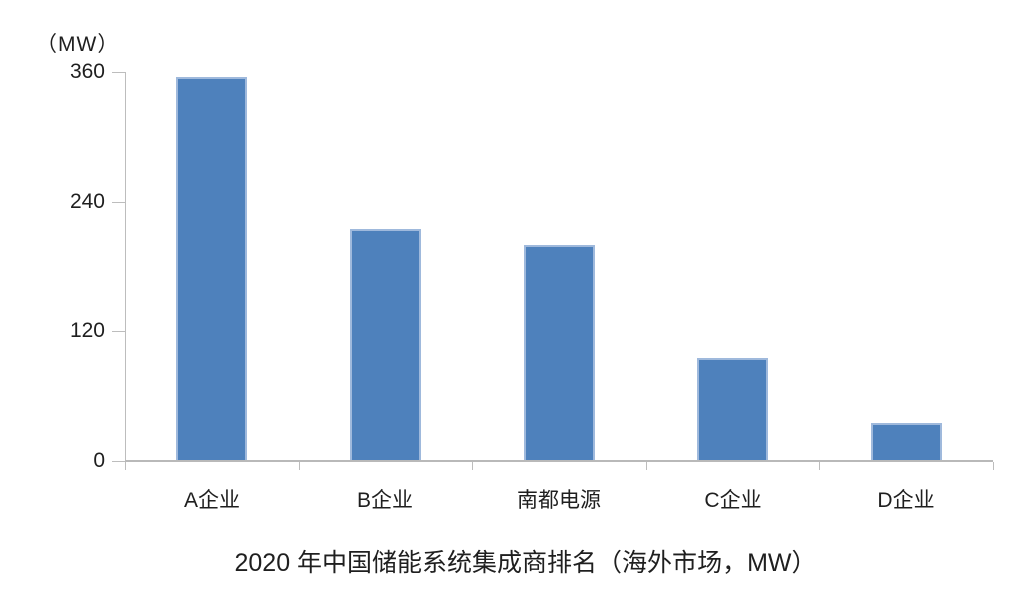  I want to click on category-label: D企业, so click(906, 500).